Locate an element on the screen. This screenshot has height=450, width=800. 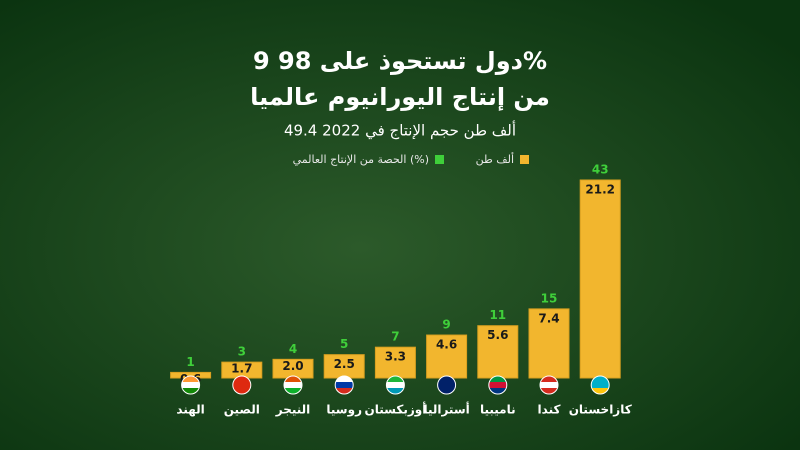
x-tick-label: أوزبكستان is located at coordinates (395, 410).